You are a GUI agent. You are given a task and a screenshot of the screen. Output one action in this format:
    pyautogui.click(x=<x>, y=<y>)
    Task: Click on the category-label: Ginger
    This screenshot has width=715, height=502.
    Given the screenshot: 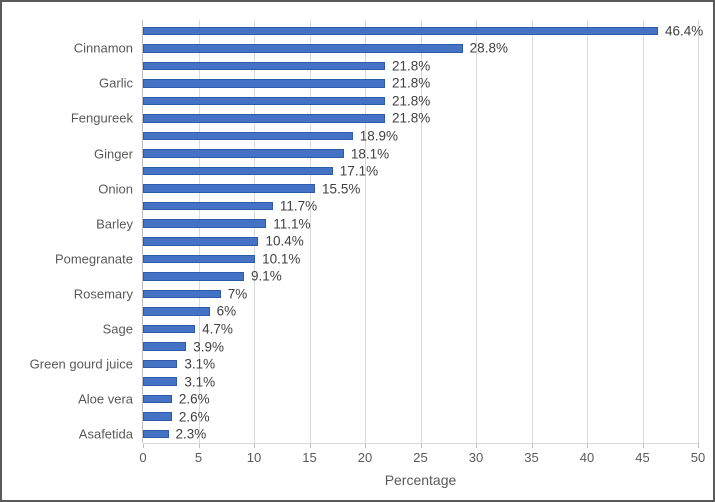 What is the action you would take?
    pyautogui.click(x=113, y=154)
    